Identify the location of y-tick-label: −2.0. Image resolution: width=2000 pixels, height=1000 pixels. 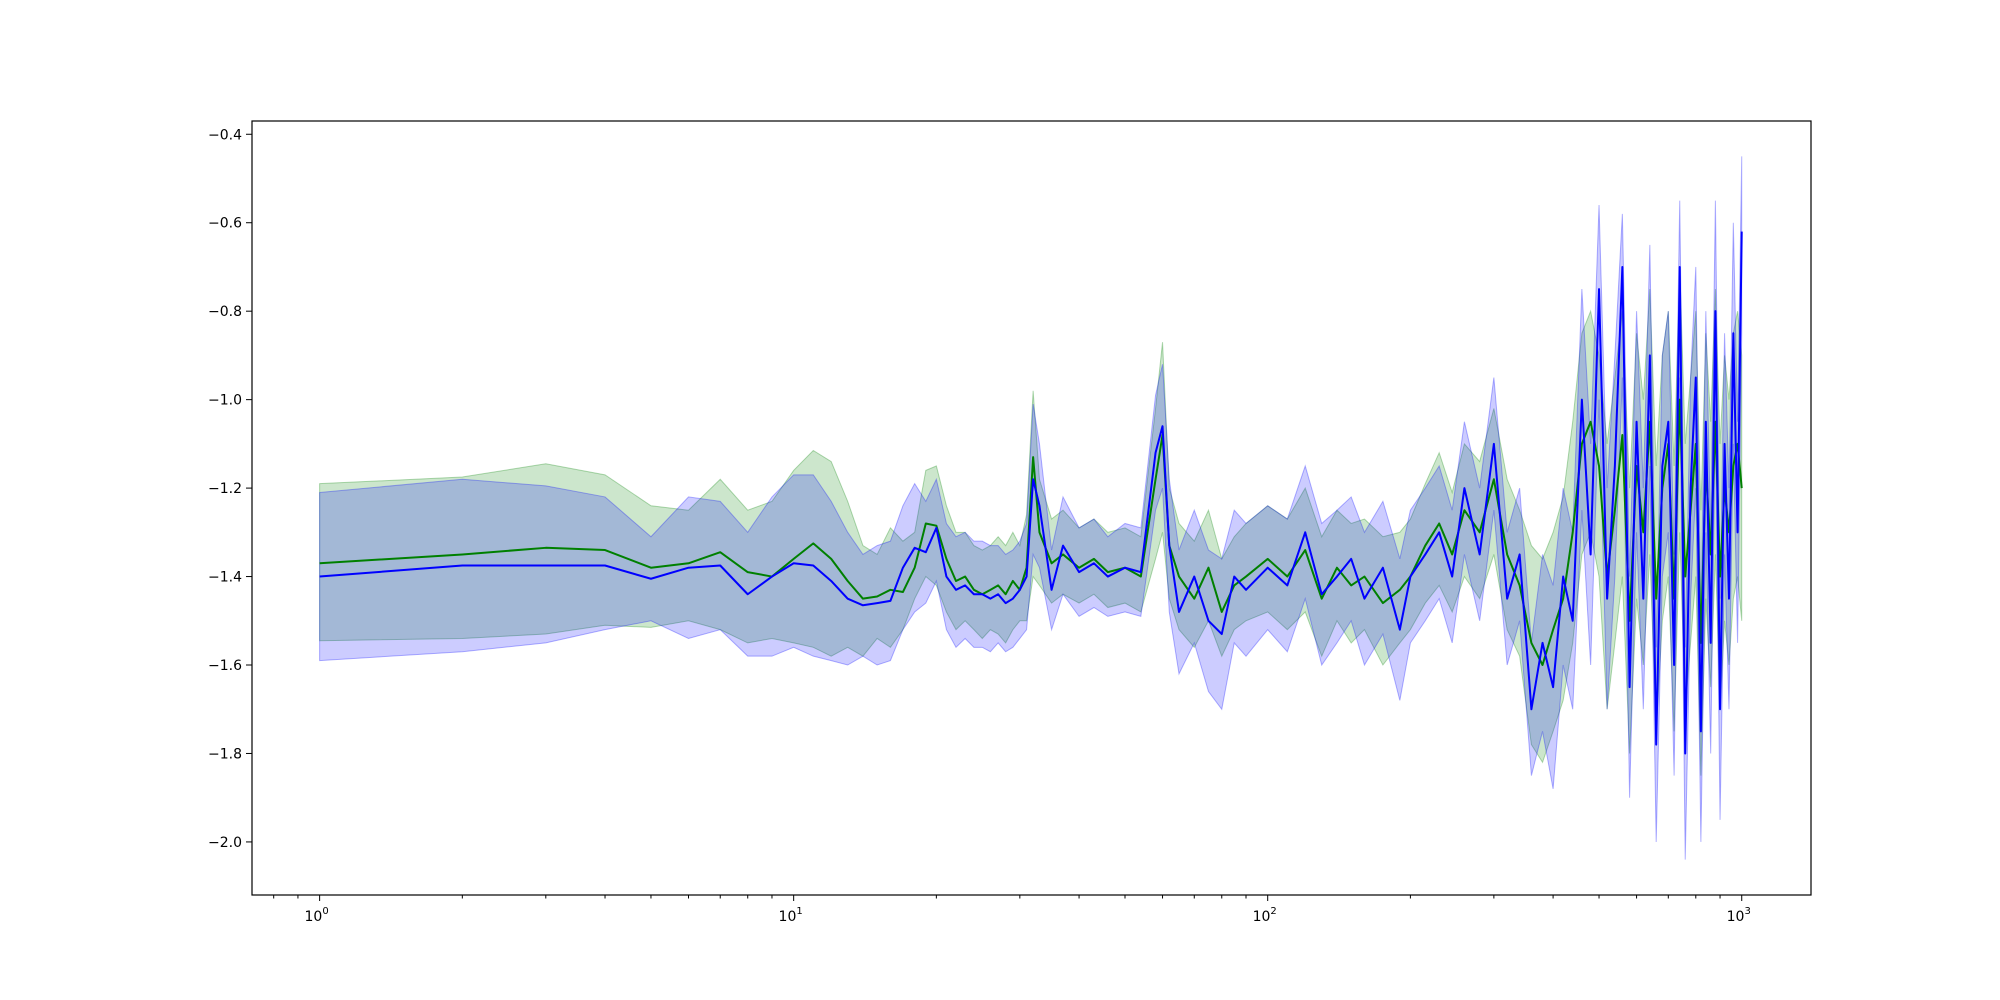
(225, 843).